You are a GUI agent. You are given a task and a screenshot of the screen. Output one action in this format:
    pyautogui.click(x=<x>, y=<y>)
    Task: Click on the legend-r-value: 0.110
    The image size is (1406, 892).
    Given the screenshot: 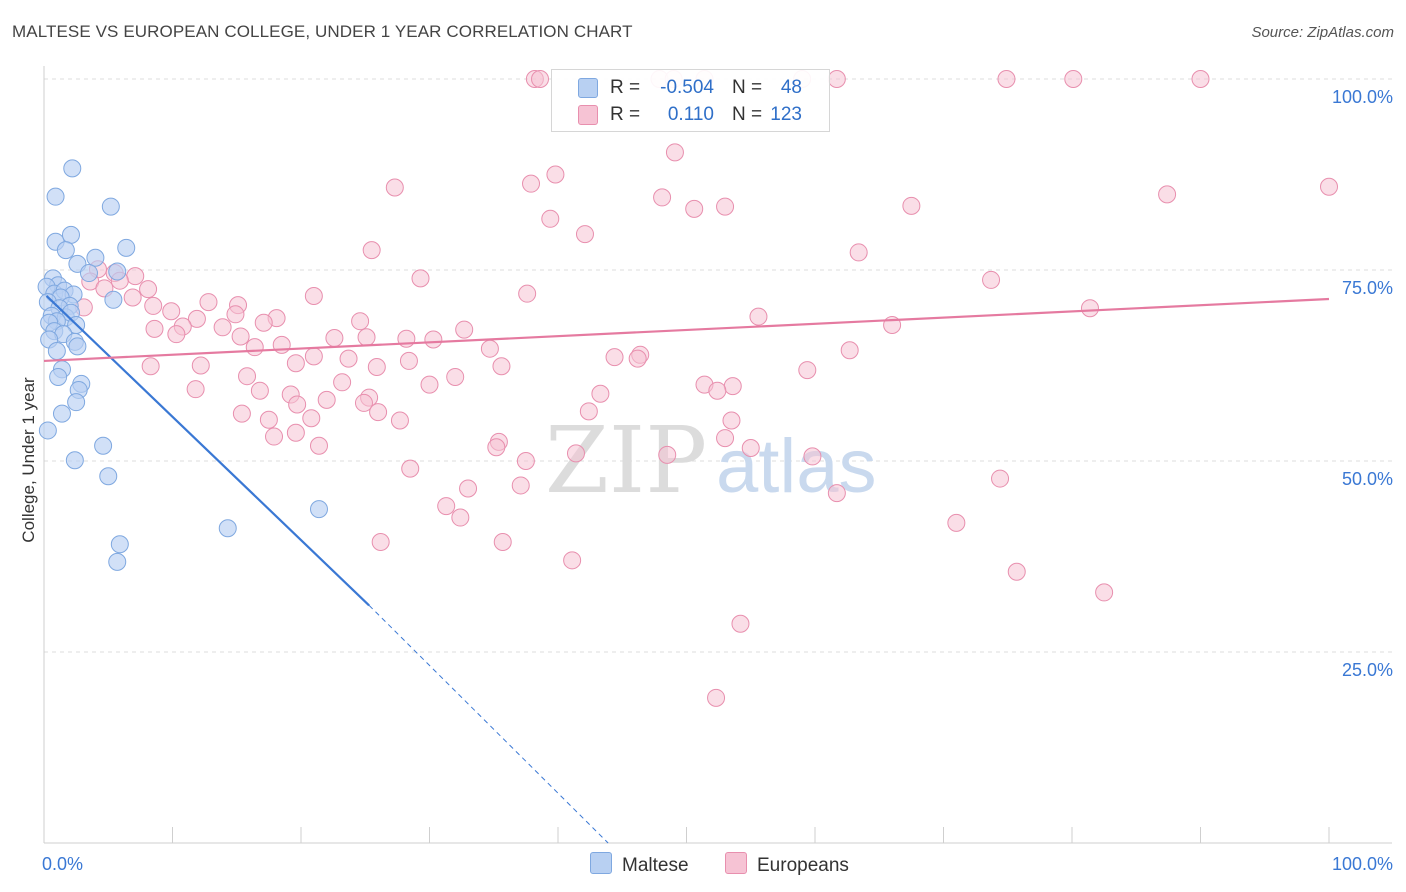 What is the action you would take?
    pyautogui.click(x=690, y=114)
    